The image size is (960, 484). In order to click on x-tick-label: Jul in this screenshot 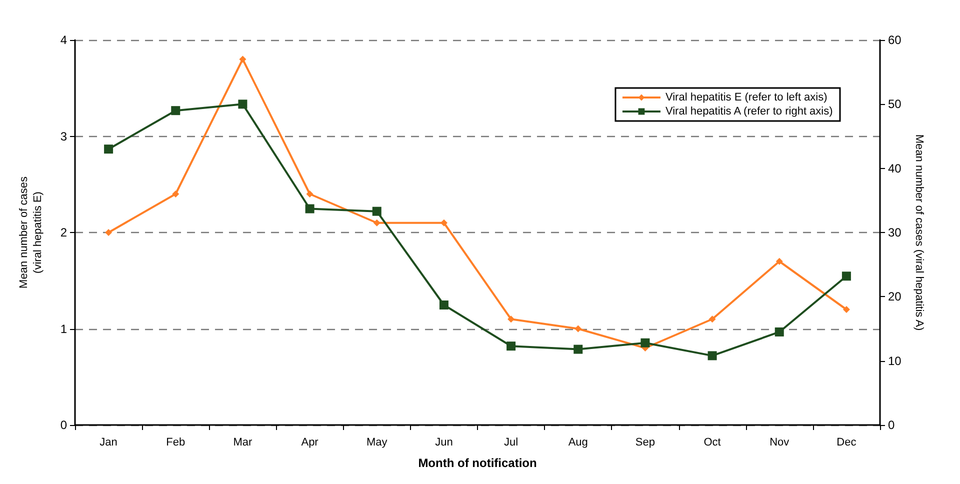, I will do `click(511, 442)`.